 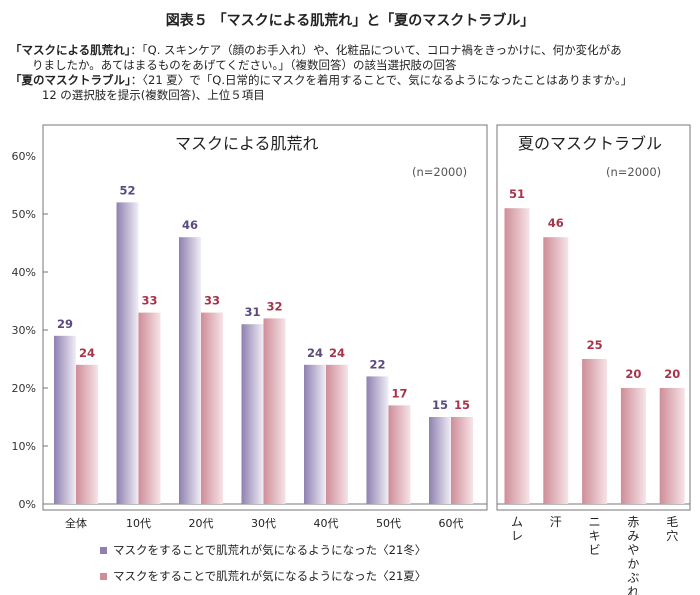 What do you see at coordinates (517, 536) in the screenshot?
I see `x-tick-label: レ` at bounding box center [517, 536].